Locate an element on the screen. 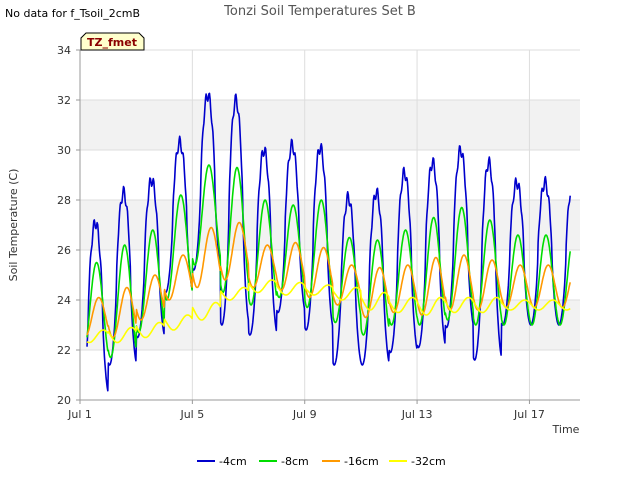  legend: -4cm -8cm -16cm -32cm is located at coordinates (321, 461).